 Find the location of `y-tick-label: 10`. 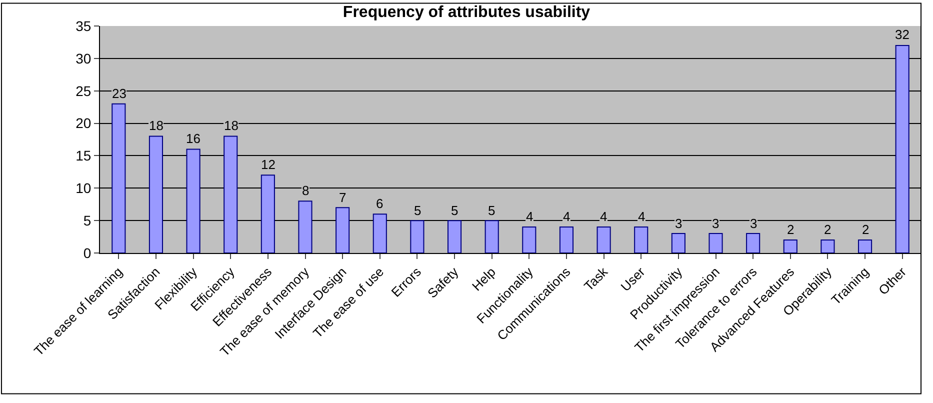

y-tick-label: 10 is located at coordinates (84, 188).